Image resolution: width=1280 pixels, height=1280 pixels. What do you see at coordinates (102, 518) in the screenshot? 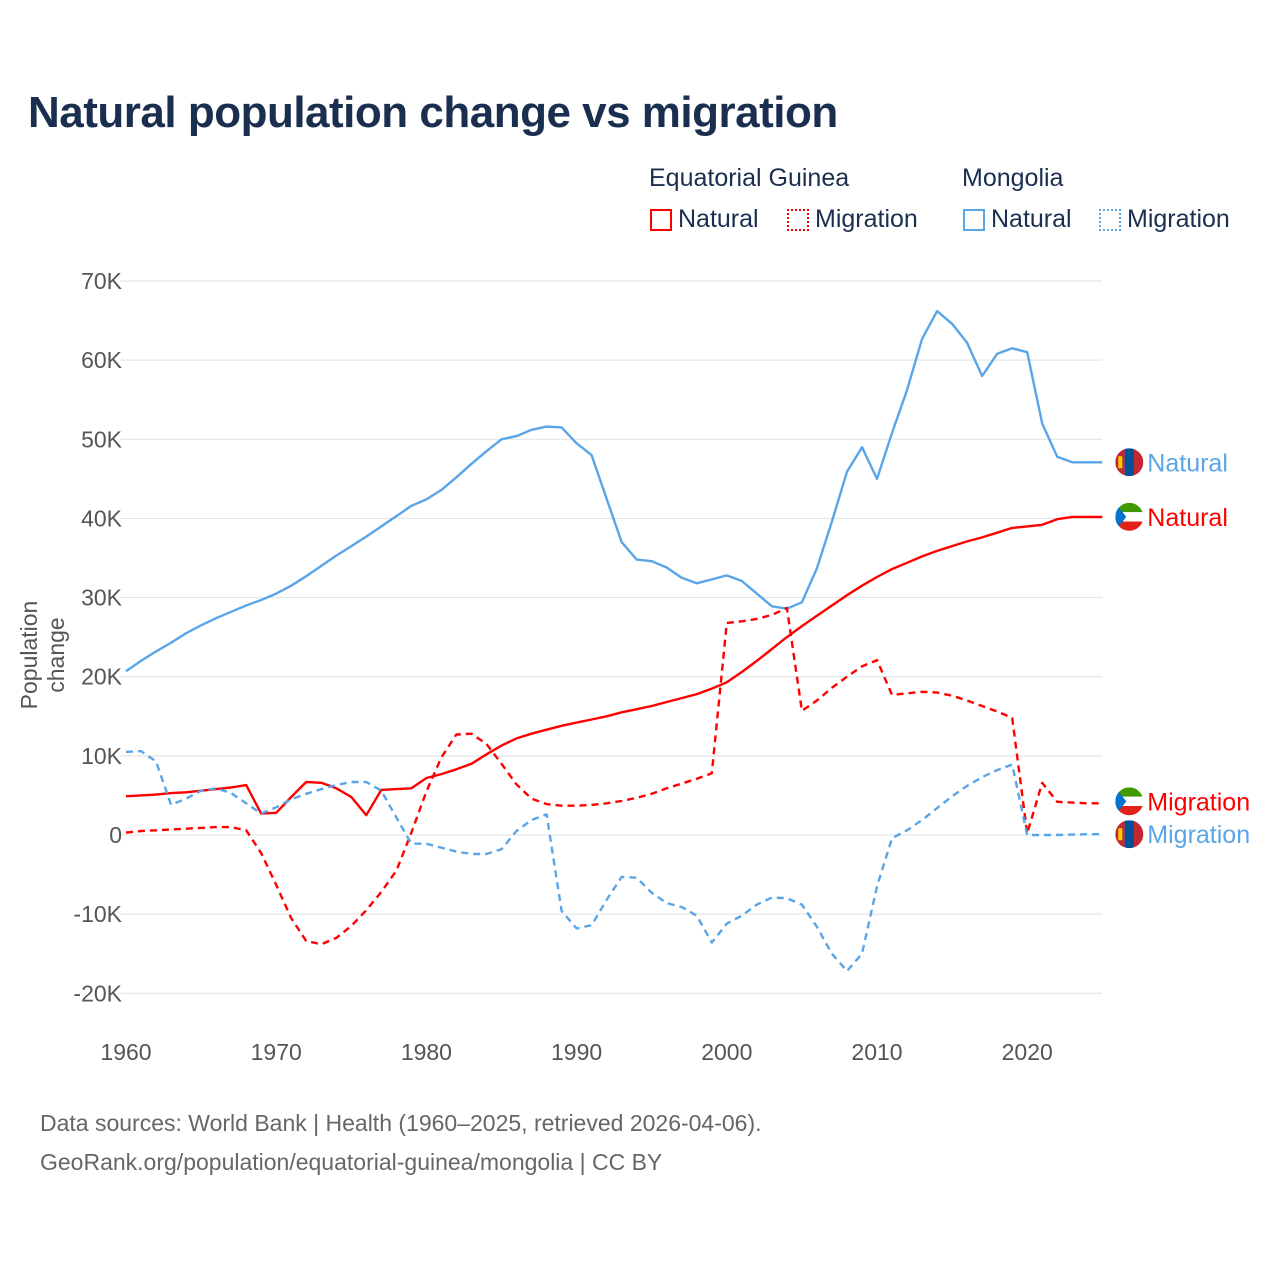
I see `y-tick-label: 40K` at bounding box center [102, 518].